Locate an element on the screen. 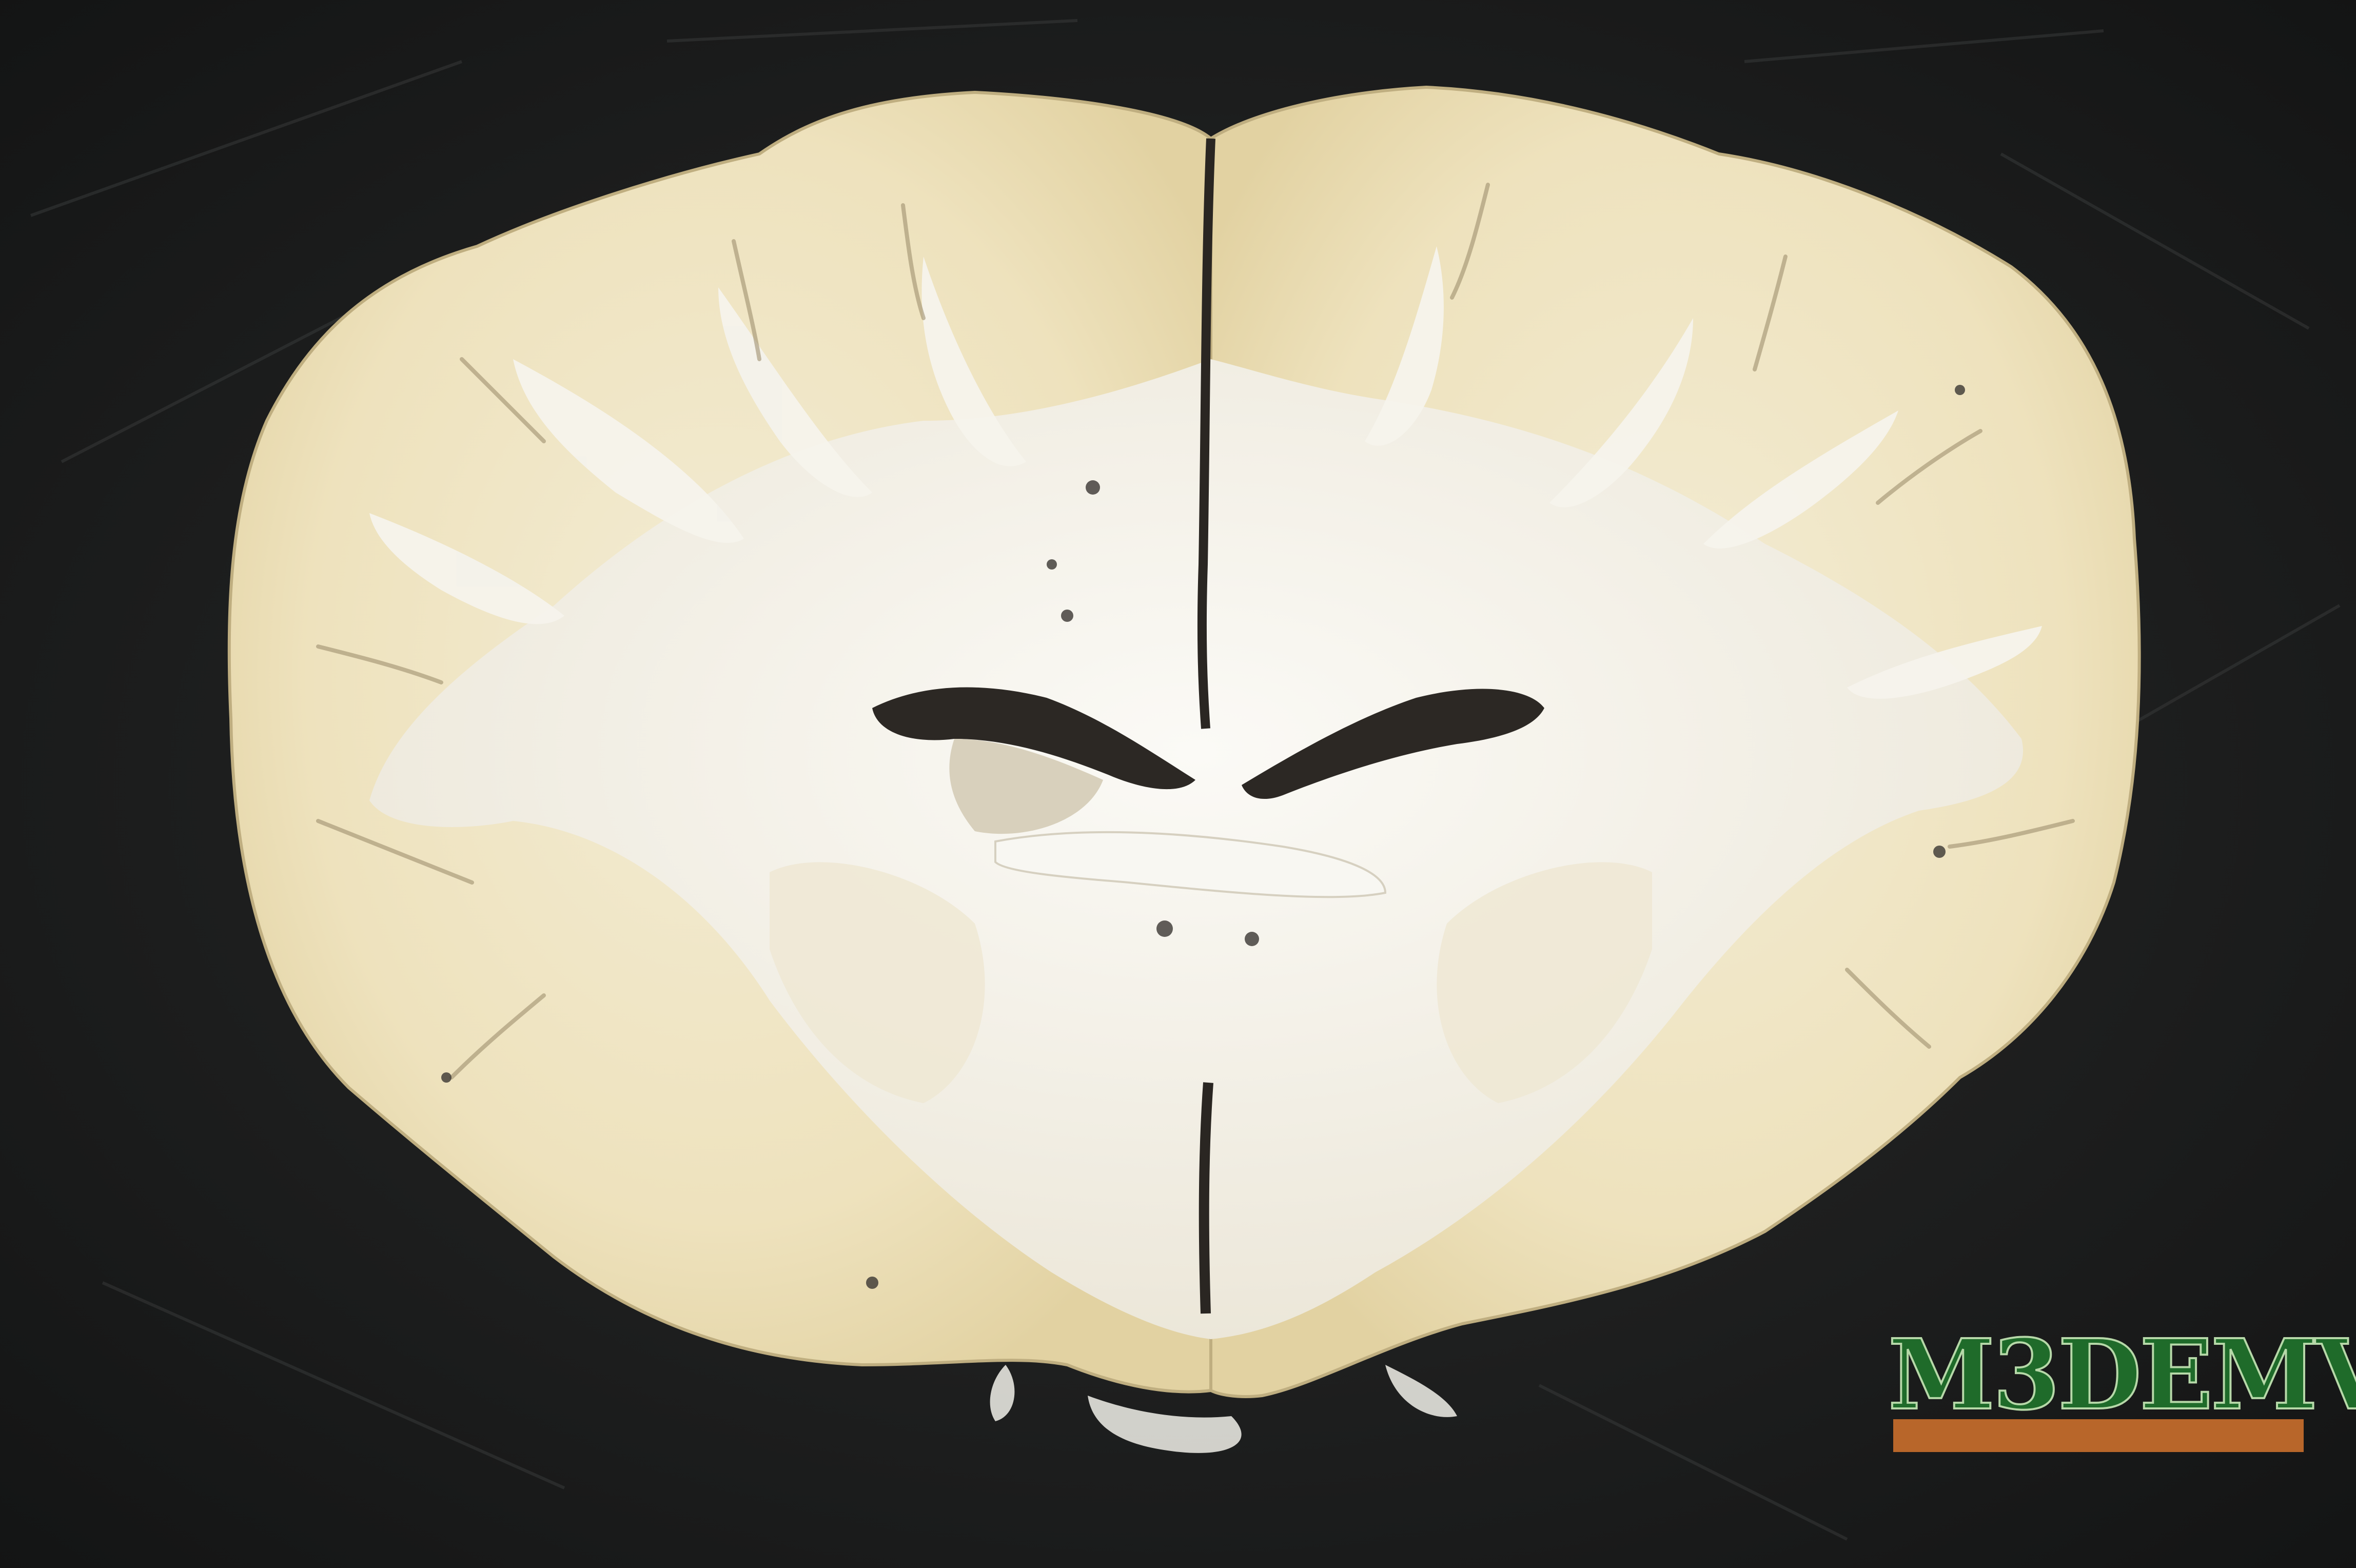  fornix is located at coordinates (1190, 864).